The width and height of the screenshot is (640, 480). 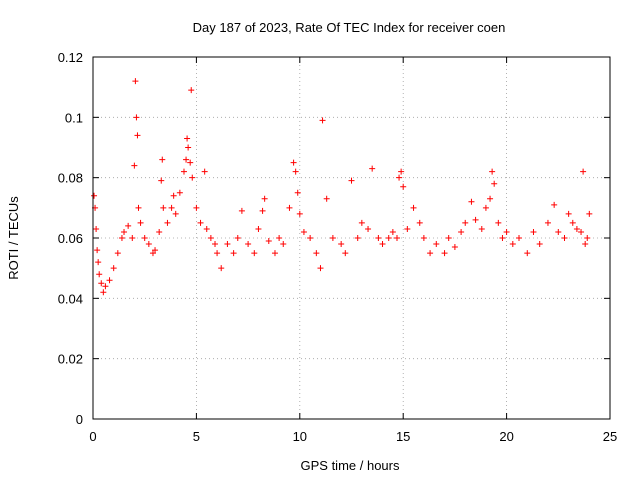 What do you see at coordinates (300, 436) in the screenshot?
I see `x-tick-label: 10` at bounding box center [300, 436].